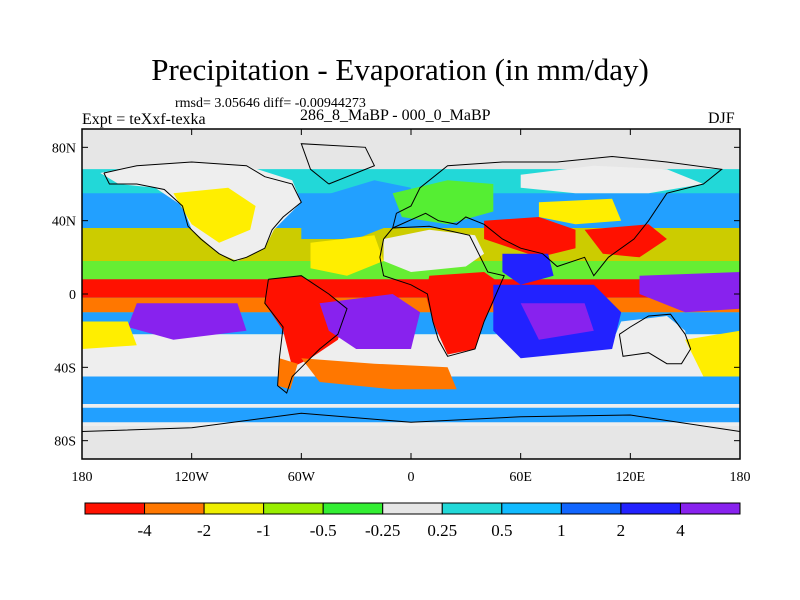  What do you see at coordinates (434, 250) in the screenshot?
I see `region-sahara` at bounding box center [434, 250].